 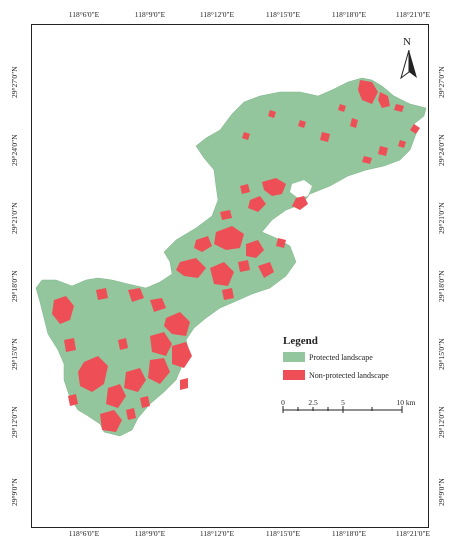 What do you see at coordinates (150, 533) in the screenshot?
I see `bottom-lon-label: 118°9'0"E` at bounding box center [150, 533].